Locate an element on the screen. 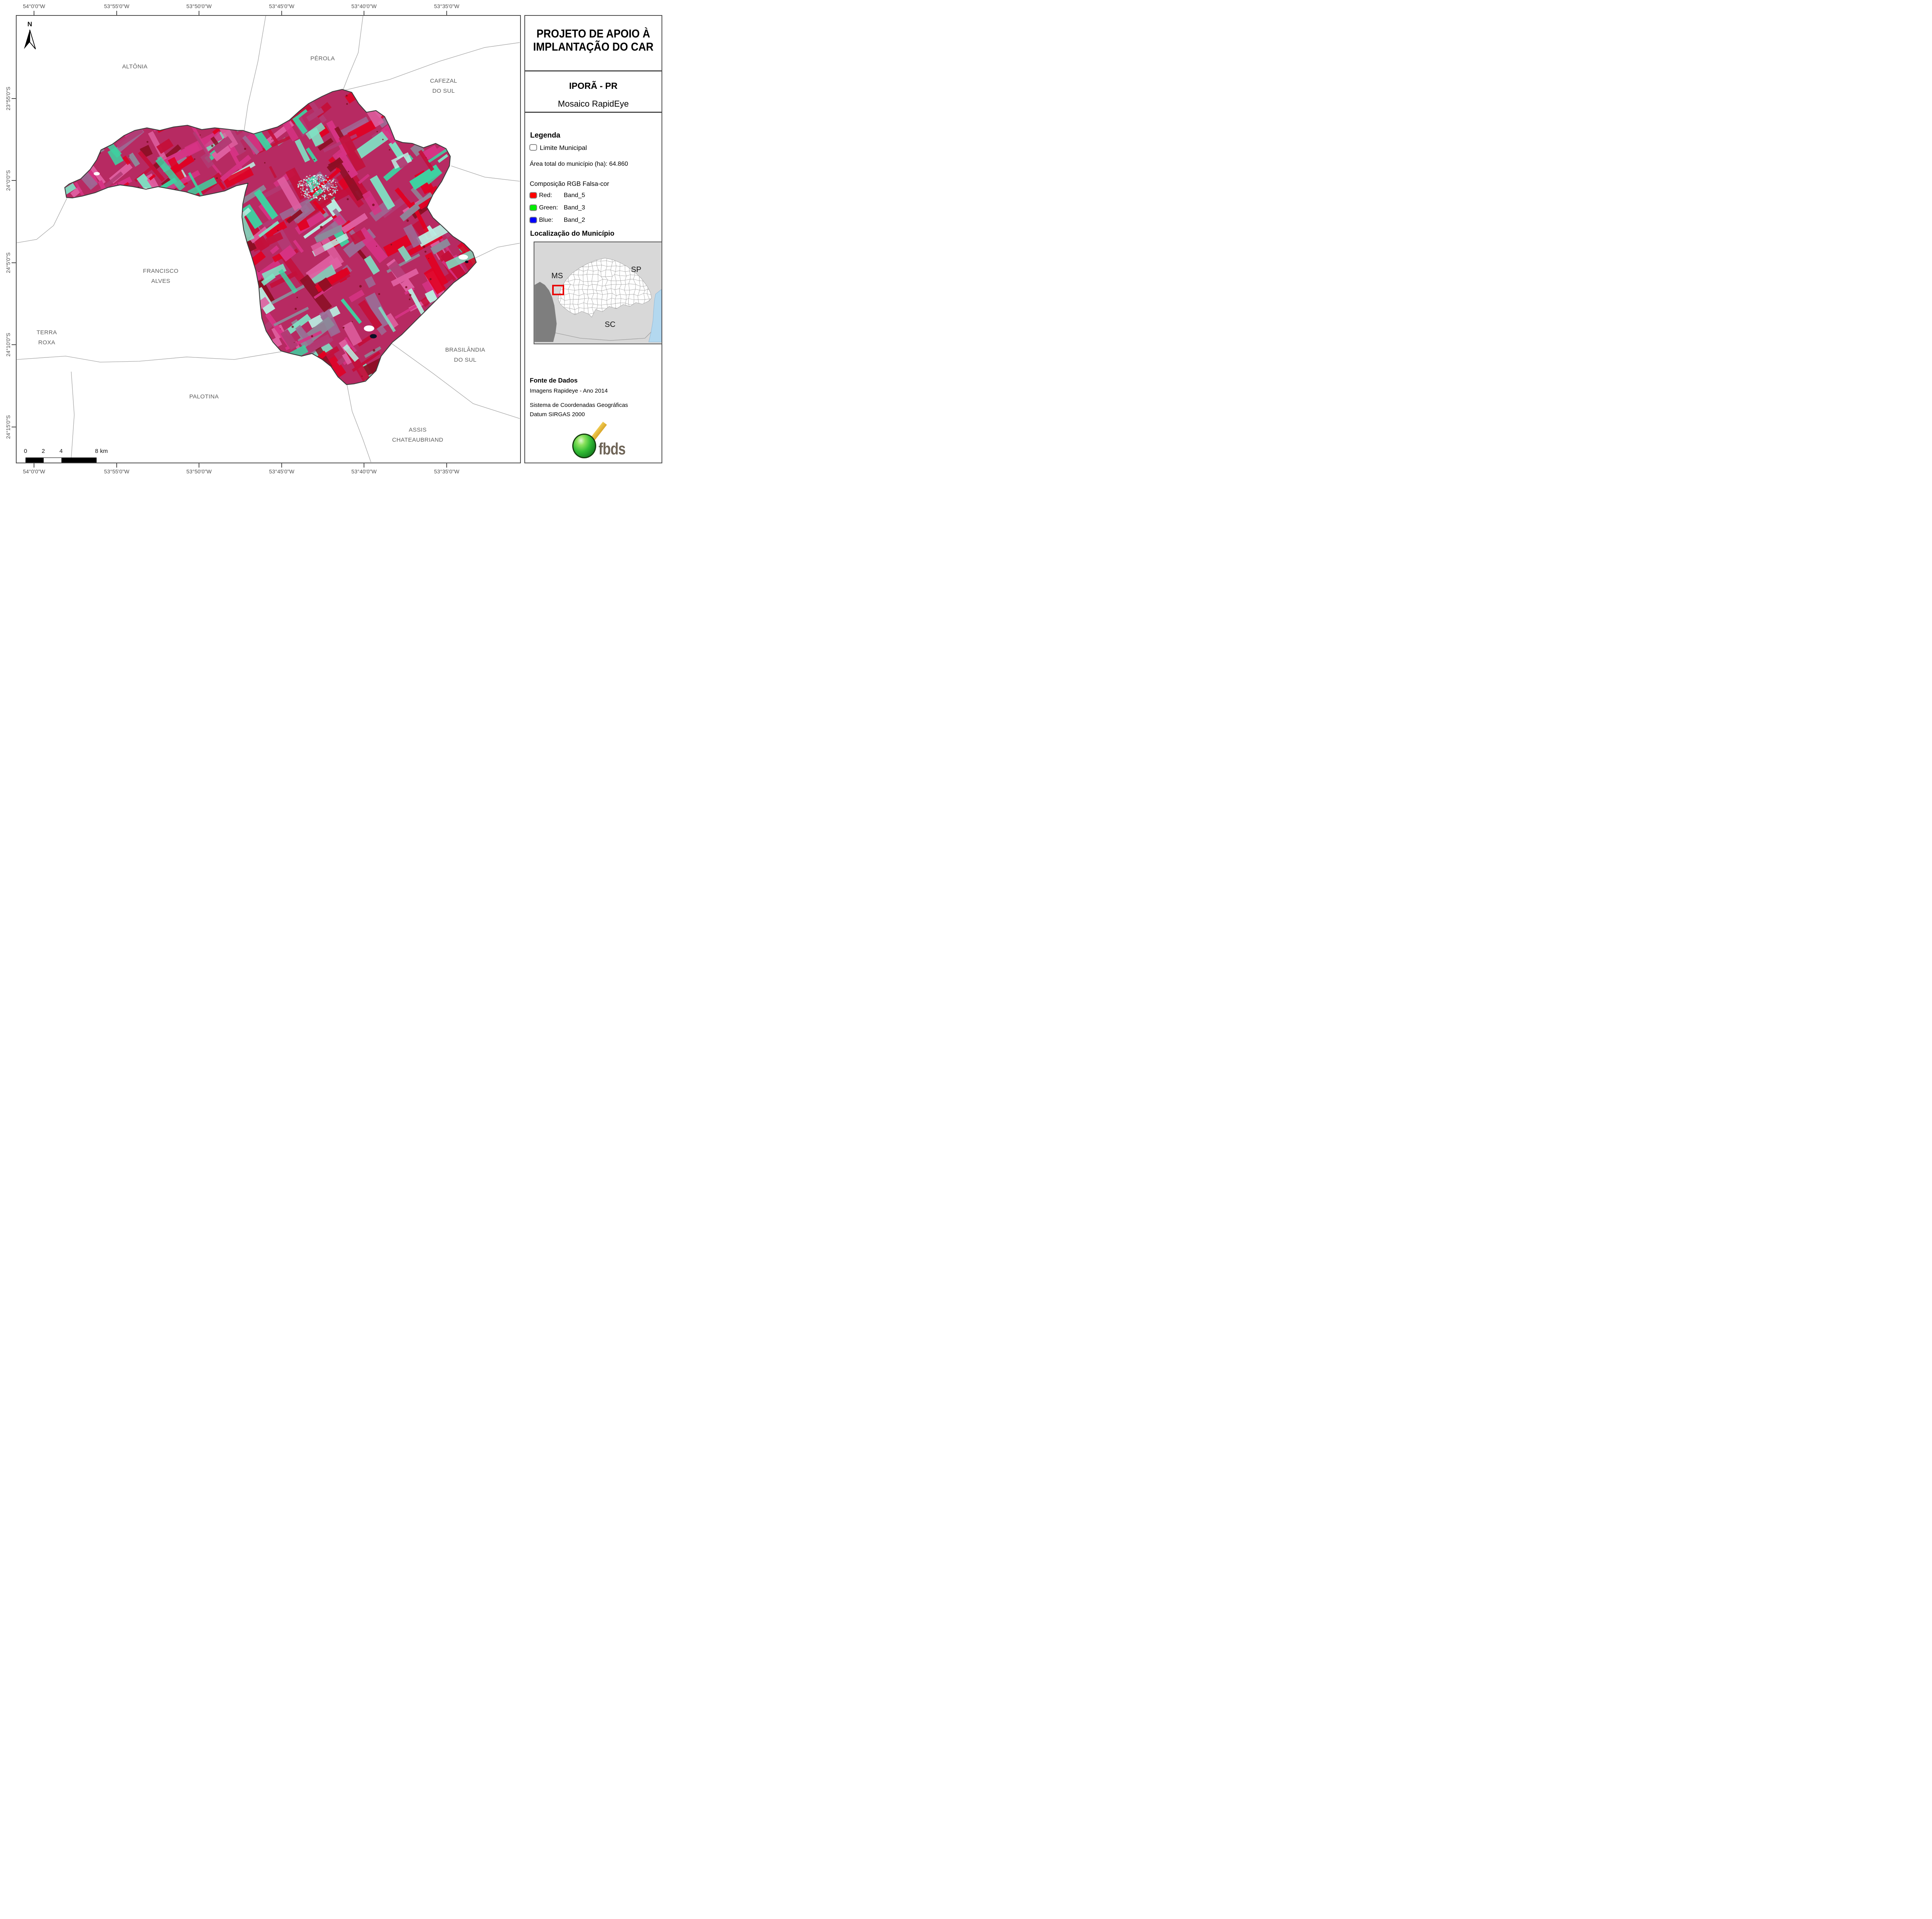 The height and width of the screenshot is (1919, 1932). scalebar-seg-black1 is located at coordinates (35, 460).